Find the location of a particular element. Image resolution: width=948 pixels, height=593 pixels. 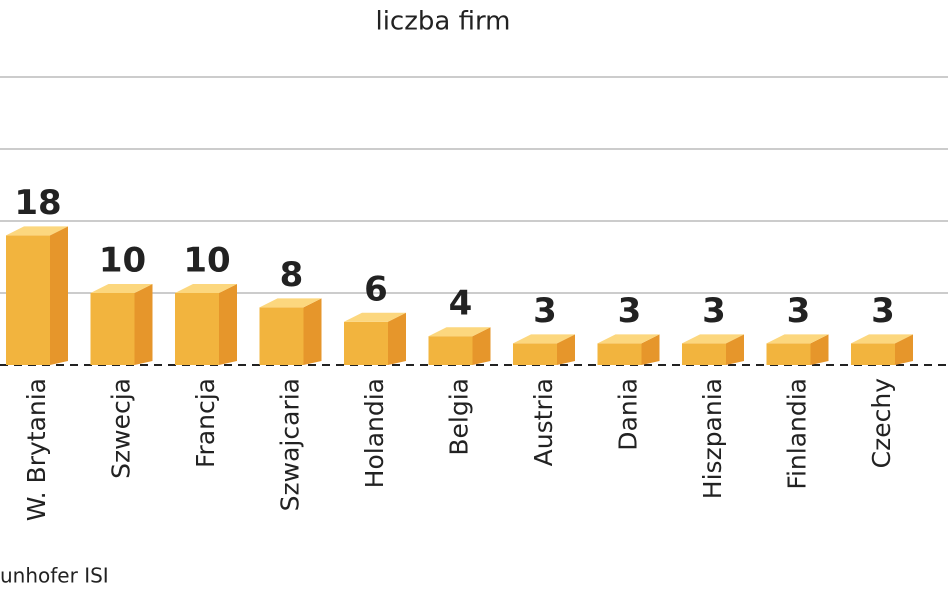

x-tick-label: Belgia is located at coordinates (459, 417).